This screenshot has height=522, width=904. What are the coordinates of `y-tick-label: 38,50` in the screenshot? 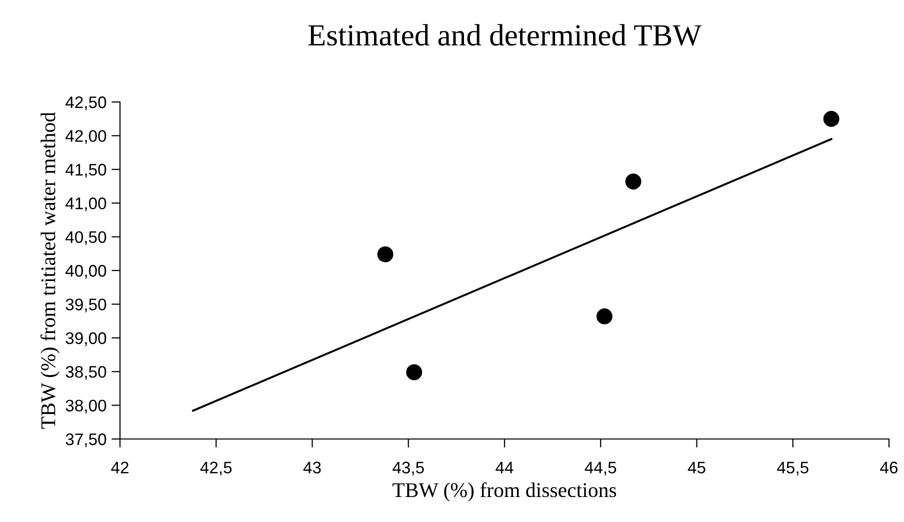 It's located at (86, 373).